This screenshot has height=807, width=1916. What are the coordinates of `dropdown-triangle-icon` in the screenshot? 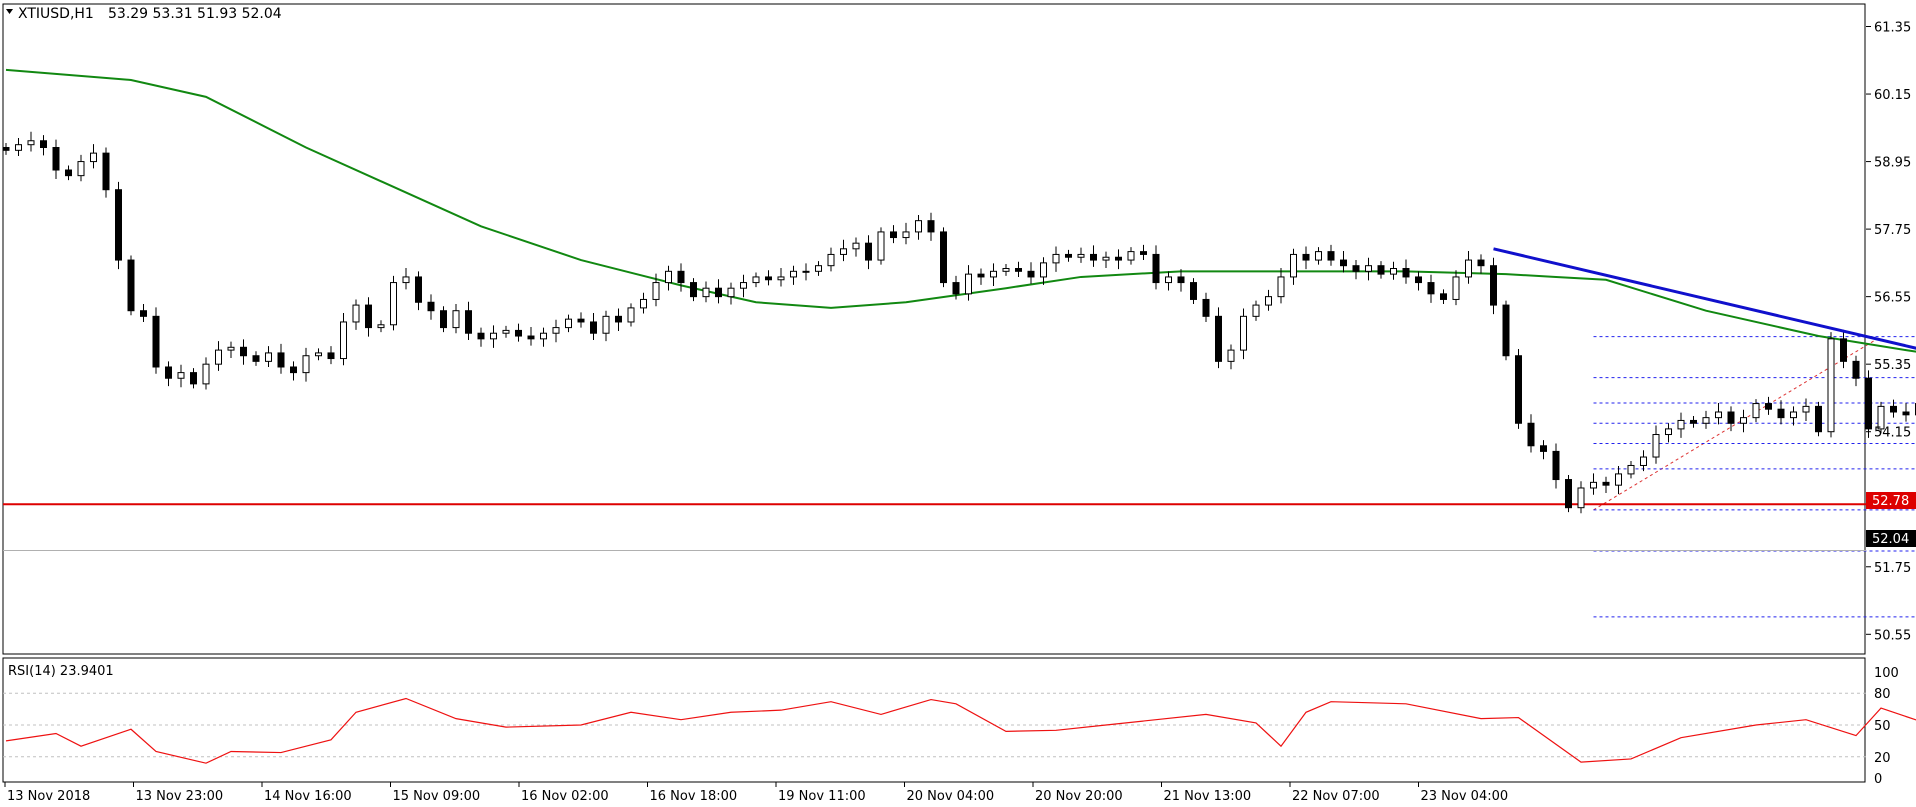 It's located at (9, 11).